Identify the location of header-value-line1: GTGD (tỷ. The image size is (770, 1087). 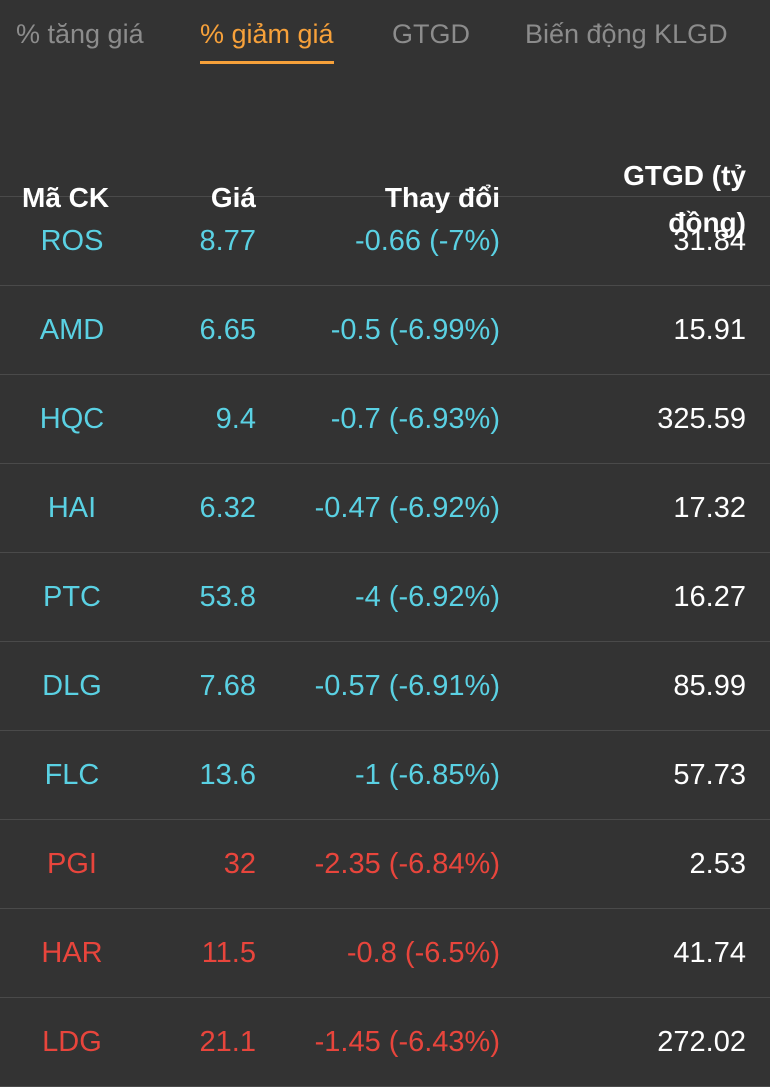
(684, 175).